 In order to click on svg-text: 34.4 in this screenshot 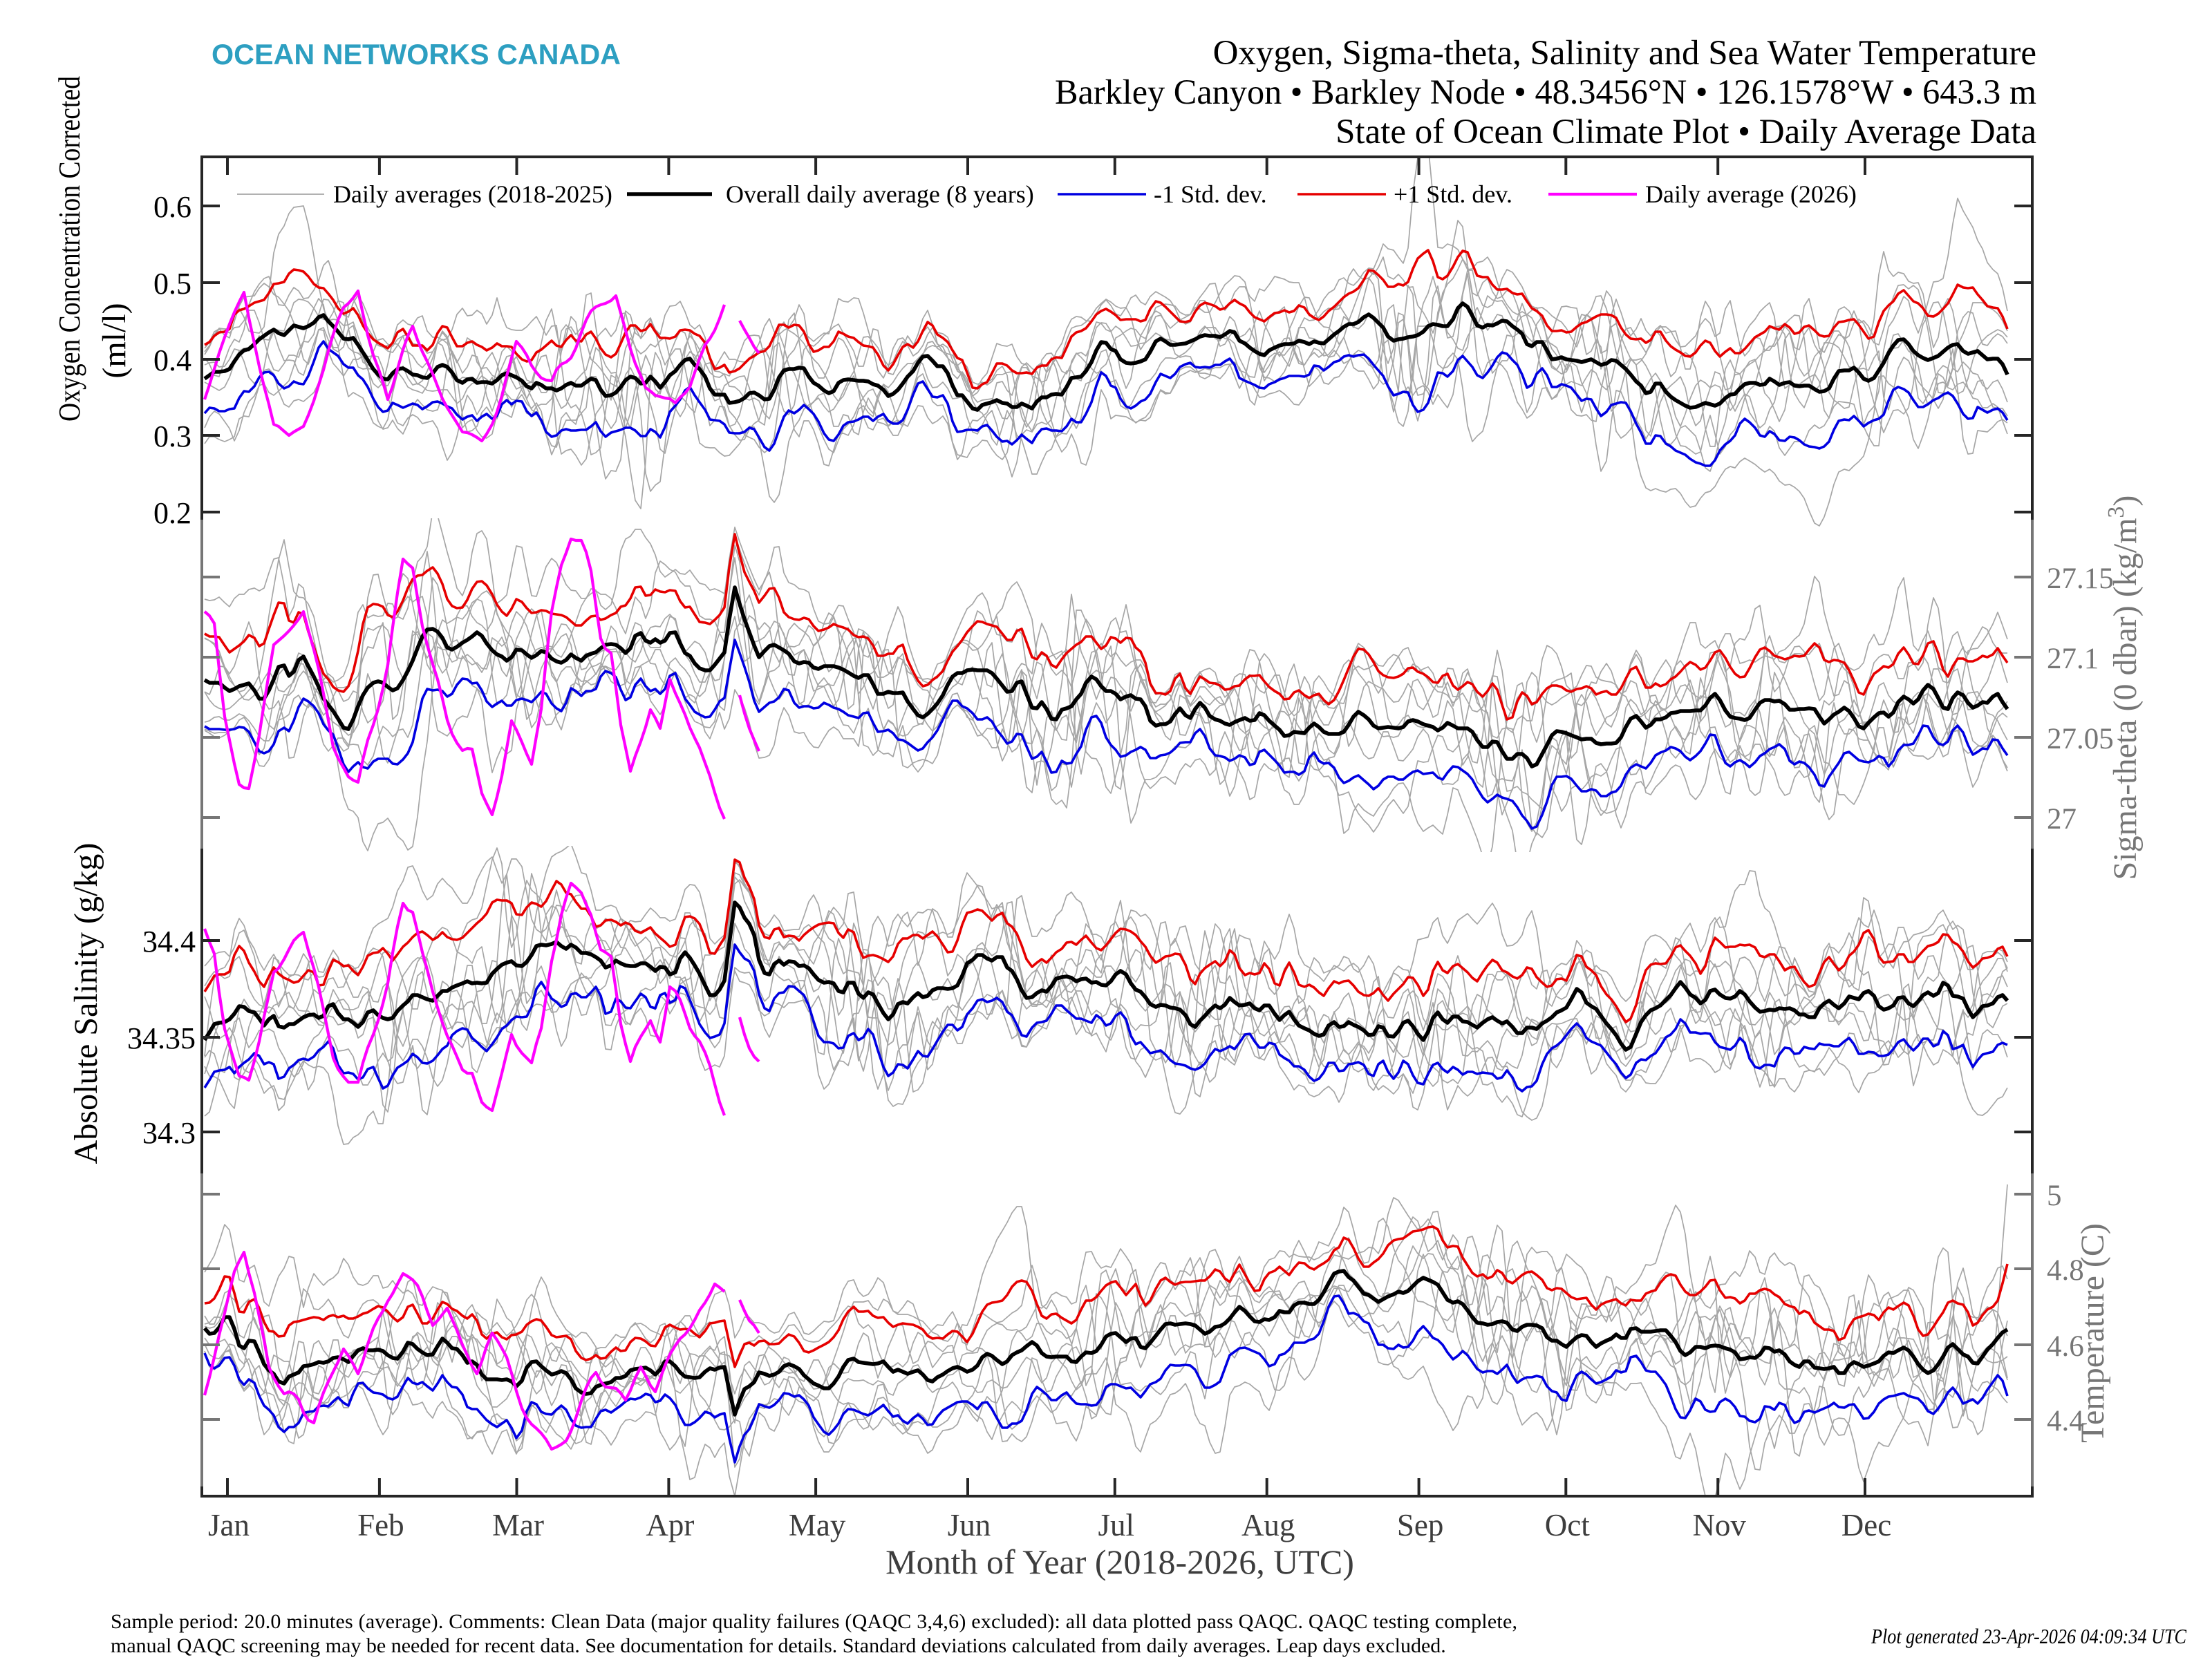, I will do `click(169, 942)`.